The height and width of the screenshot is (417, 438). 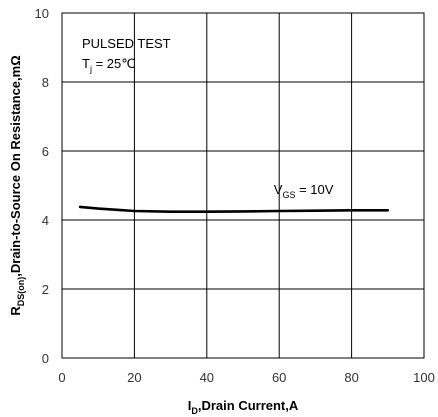 I want to click on annotation-junction-temp: Tj = 25℃, so click(x=109, y=65).